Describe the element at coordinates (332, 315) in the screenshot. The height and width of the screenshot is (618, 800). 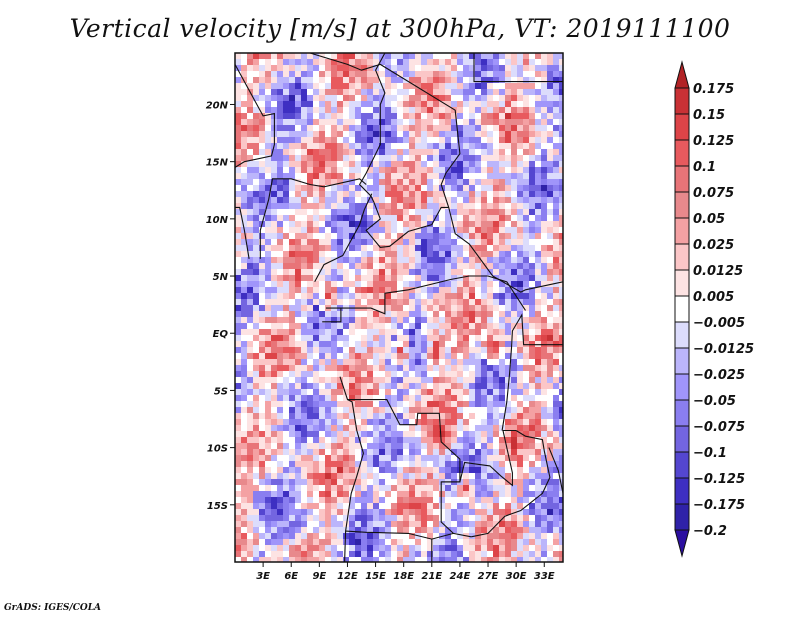
I see `border-line` at that location.